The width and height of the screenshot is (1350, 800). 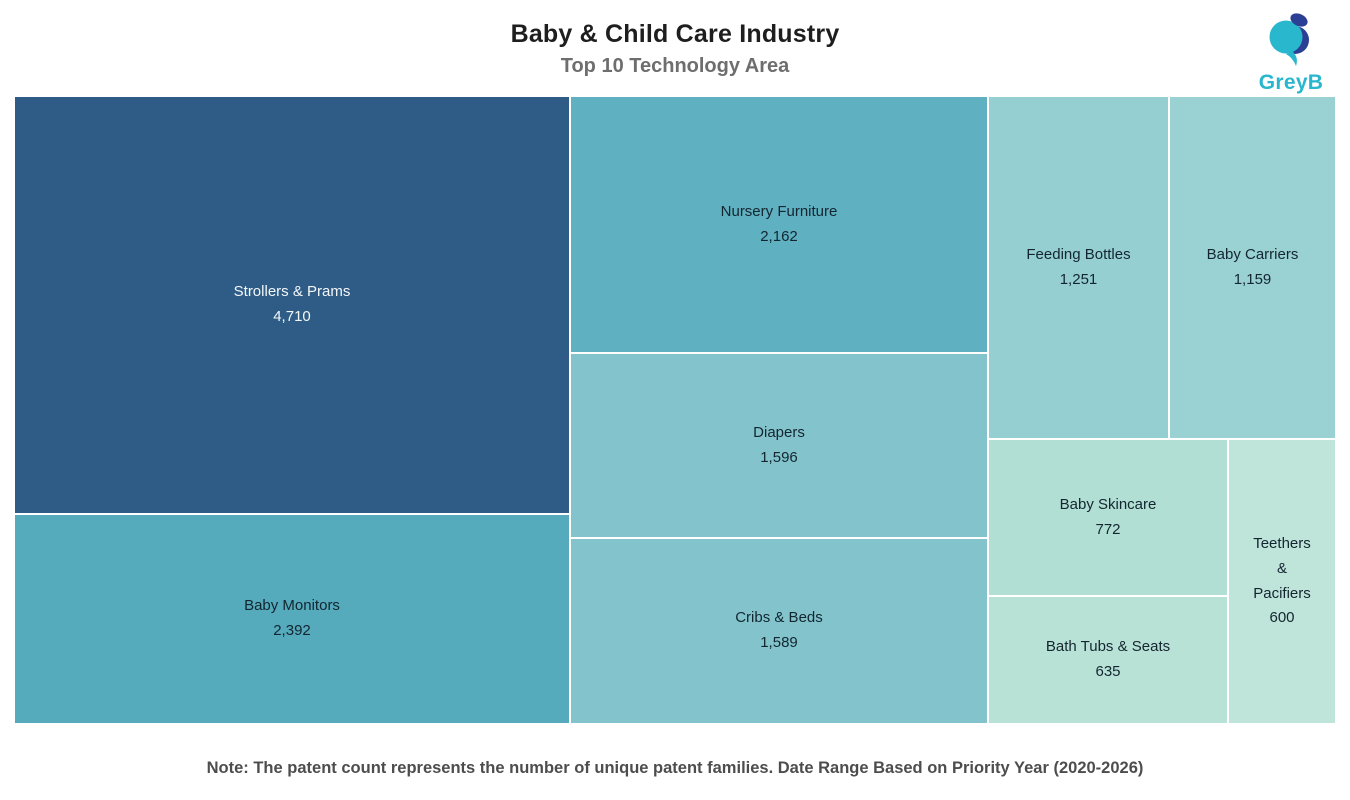 I want to click on treemap-tile-nursery-furniture: Nursery Furniture 2,162, so click(x=779, y=224).